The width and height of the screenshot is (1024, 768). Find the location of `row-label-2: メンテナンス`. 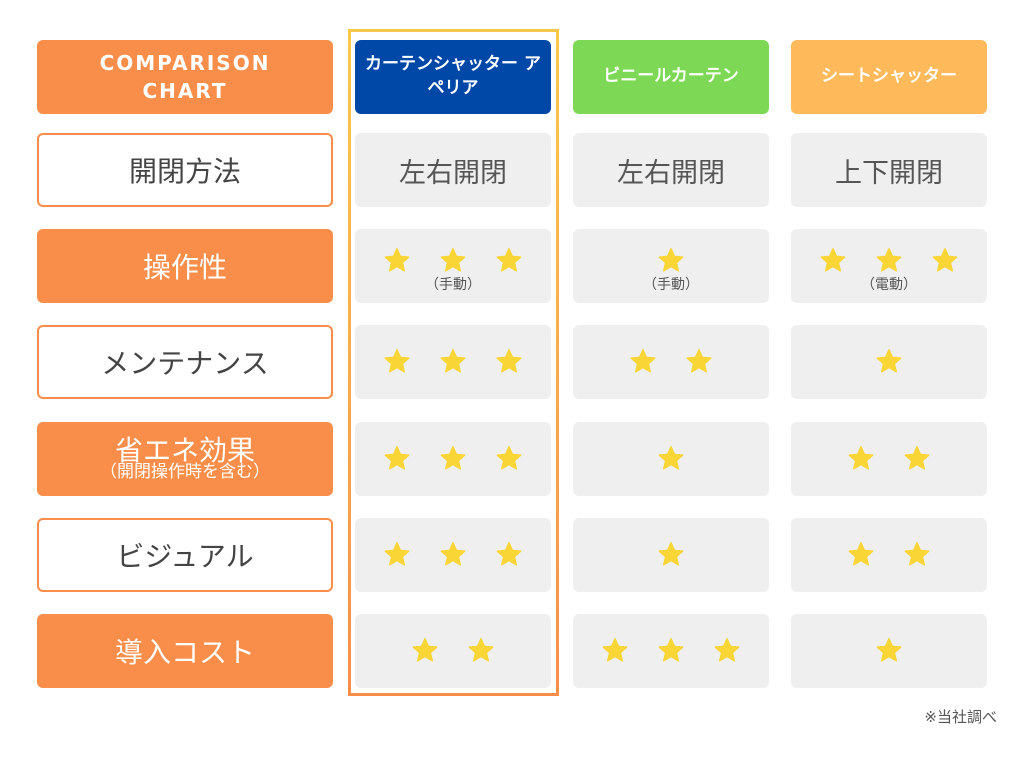

row-label-2: メンテナンス is located at coordinates (185, 362).